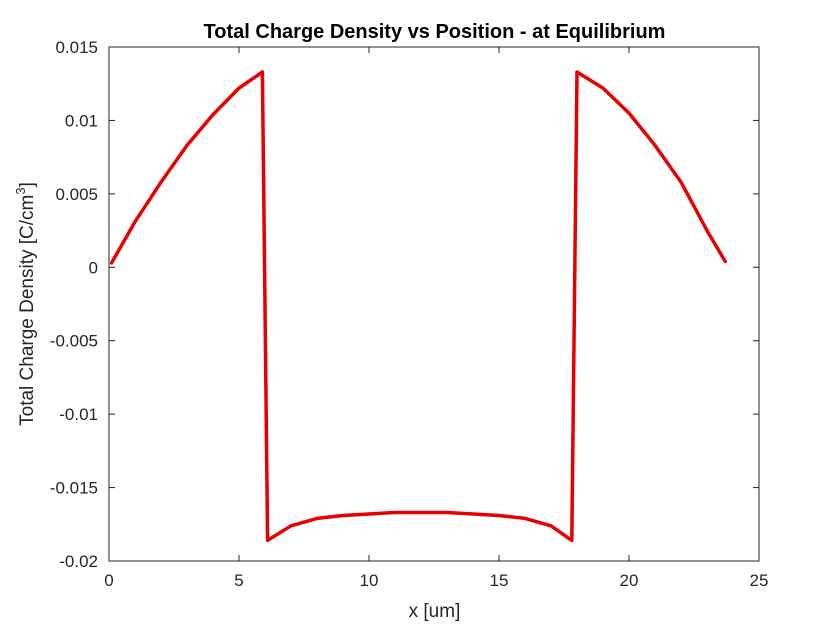 The image size is (840, 630). Describe the element at coordinates (27, 184) in the screenshot. I see `y-axis-label-close: ]` at that location.